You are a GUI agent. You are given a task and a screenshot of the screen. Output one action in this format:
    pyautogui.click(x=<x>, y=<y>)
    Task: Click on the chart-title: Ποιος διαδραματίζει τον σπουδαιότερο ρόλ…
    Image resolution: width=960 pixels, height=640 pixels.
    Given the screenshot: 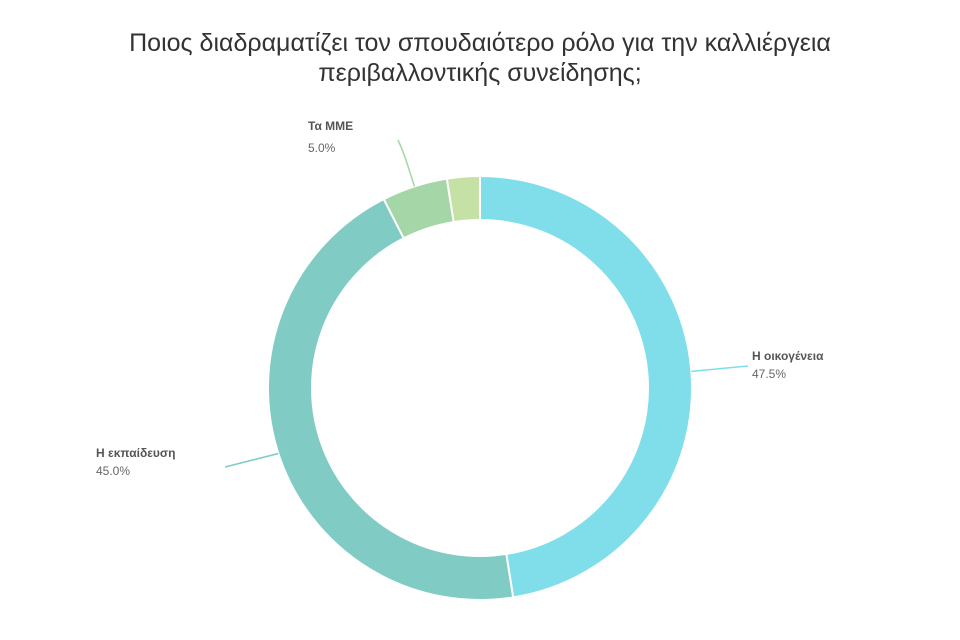 What is the action you would take?
    pyautogui.click(x=480, y=58)
    